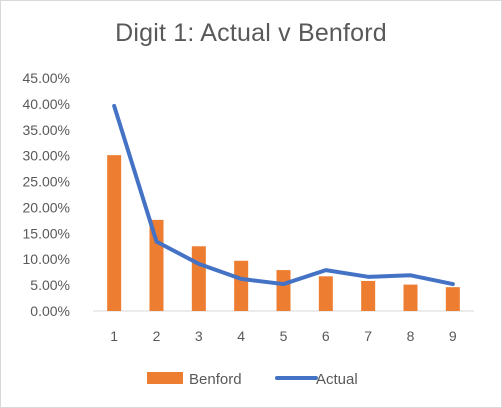 Image resolution: width=502 pixels, height=408 pixels. Describe the element at coordinates (241, 336) in the screenshot. I see `x-tick-label: 4` at that location.